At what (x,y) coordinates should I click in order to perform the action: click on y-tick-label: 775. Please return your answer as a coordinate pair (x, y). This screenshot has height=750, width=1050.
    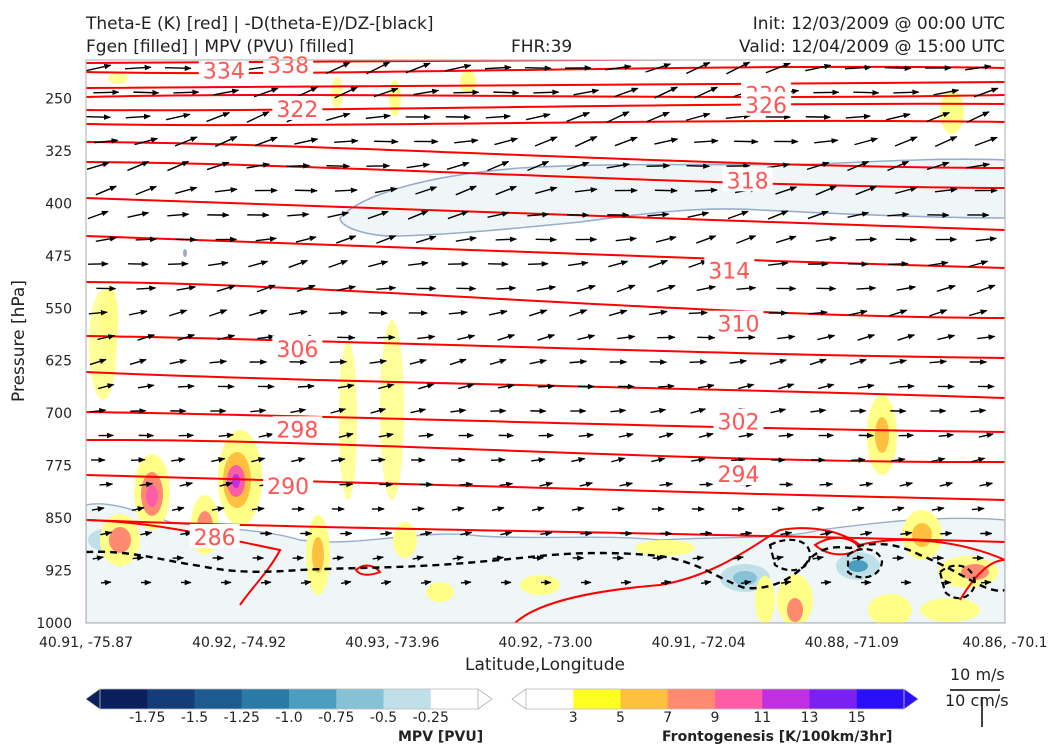
    Looking at the image, I should click on (58, 467).